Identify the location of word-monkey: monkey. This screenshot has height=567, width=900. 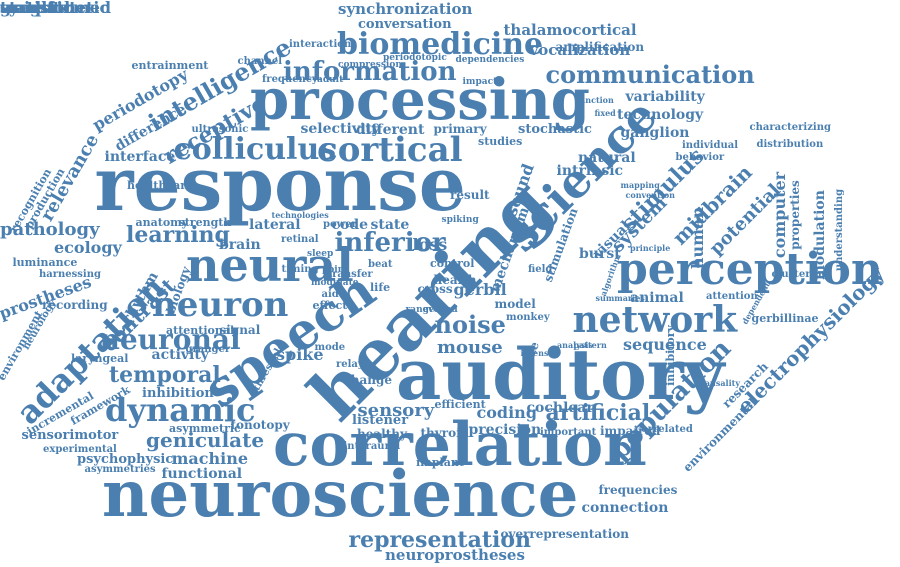
(528, 318).